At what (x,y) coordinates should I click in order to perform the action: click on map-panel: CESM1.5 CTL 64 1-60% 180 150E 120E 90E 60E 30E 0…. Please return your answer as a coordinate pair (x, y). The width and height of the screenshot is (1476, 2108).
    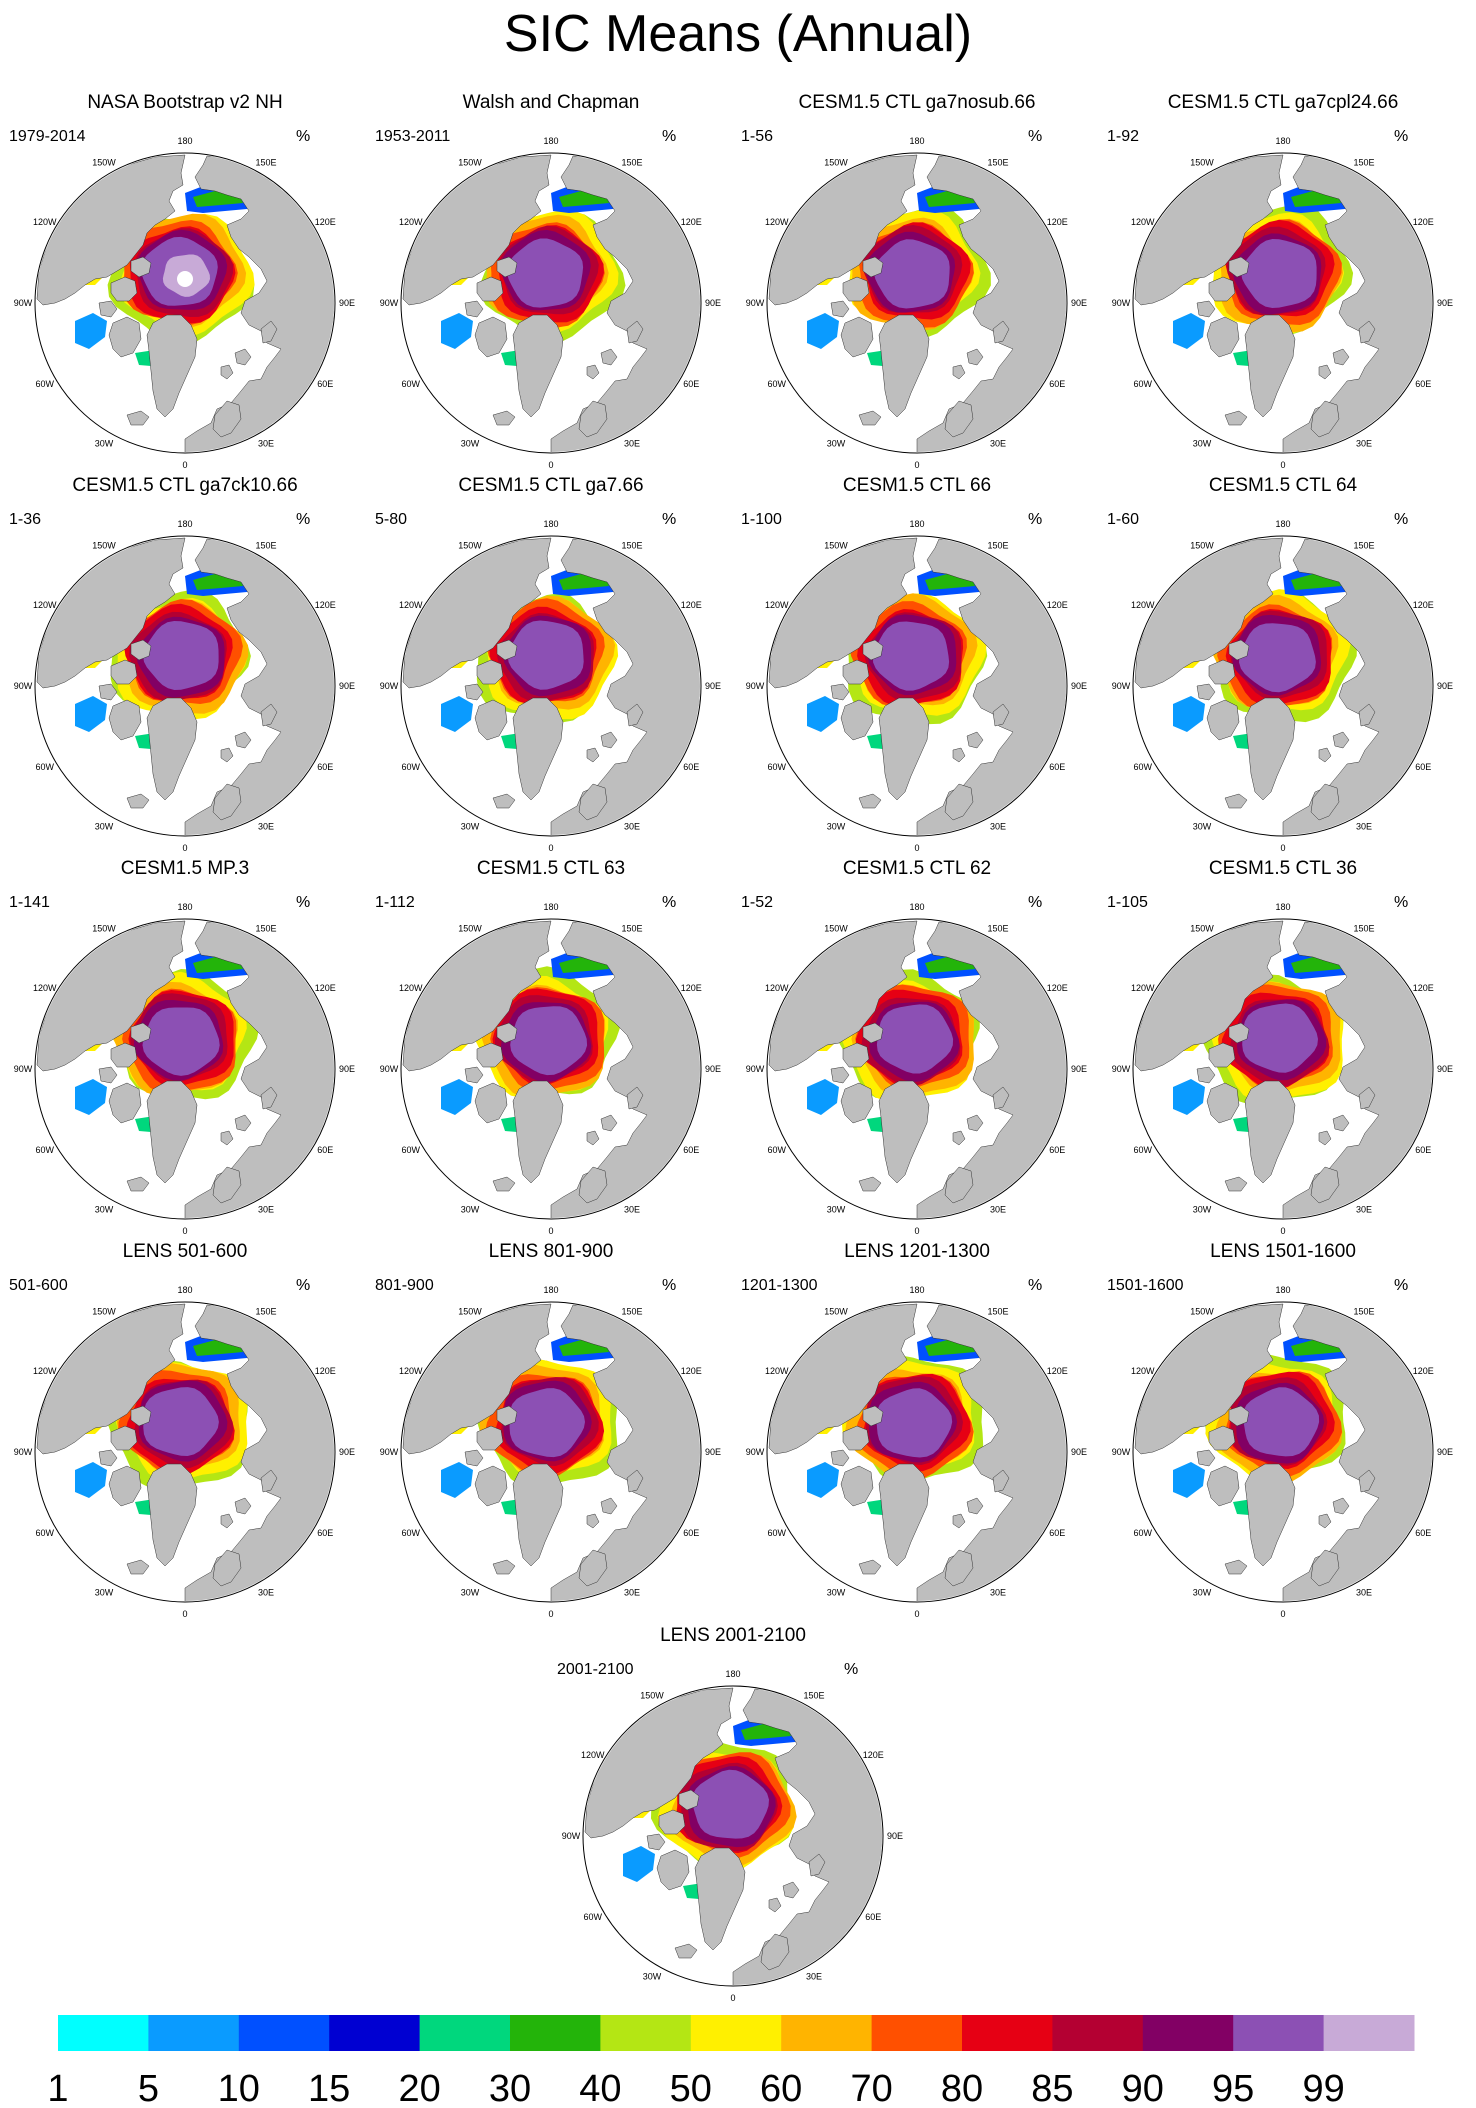
    Looking at the image, I should click on (1283, 665).